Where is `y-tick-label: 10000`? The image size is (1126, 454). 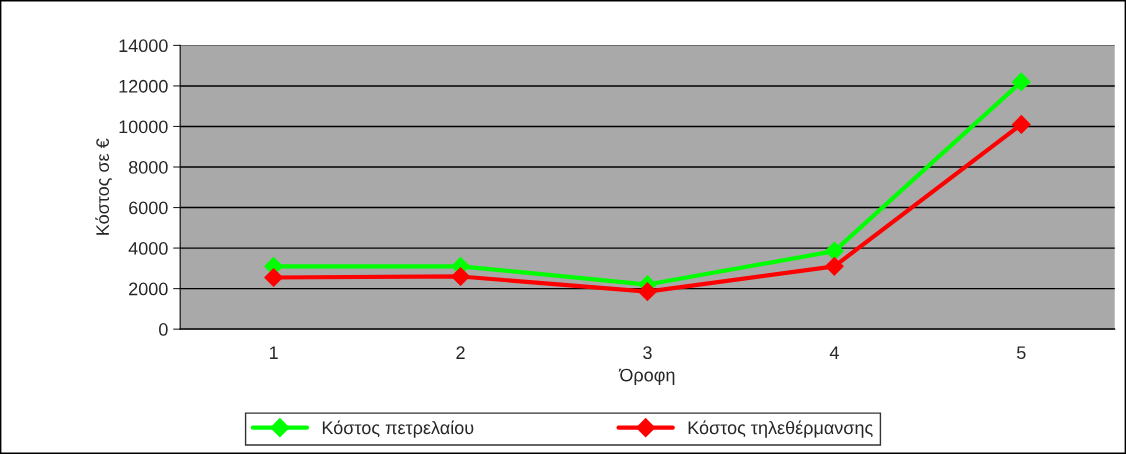 y-tick-label: 10000 is located at coordinates (143, 127).